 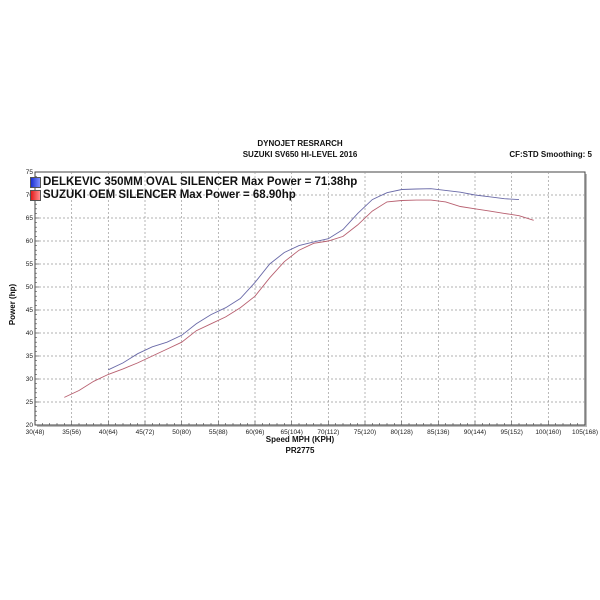 I want to click on y-tick-label: 65, so click(x=30, y=218).